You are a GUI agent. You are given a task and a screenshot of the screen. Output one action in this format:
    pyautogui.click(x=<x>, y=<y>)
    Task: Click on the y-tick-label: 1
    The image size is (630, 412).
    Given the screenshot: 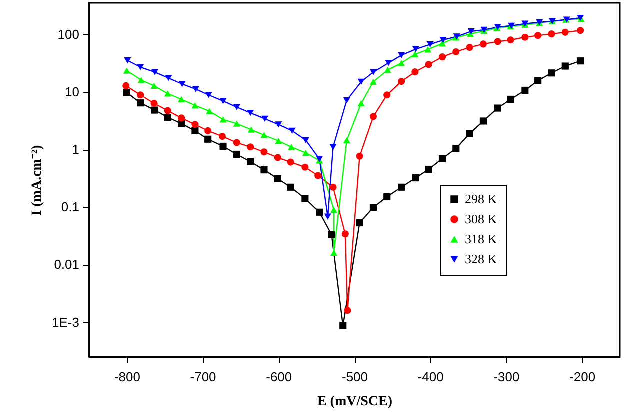 What is the action you would take?
    pyautogui.click(x=76, y=150)
    